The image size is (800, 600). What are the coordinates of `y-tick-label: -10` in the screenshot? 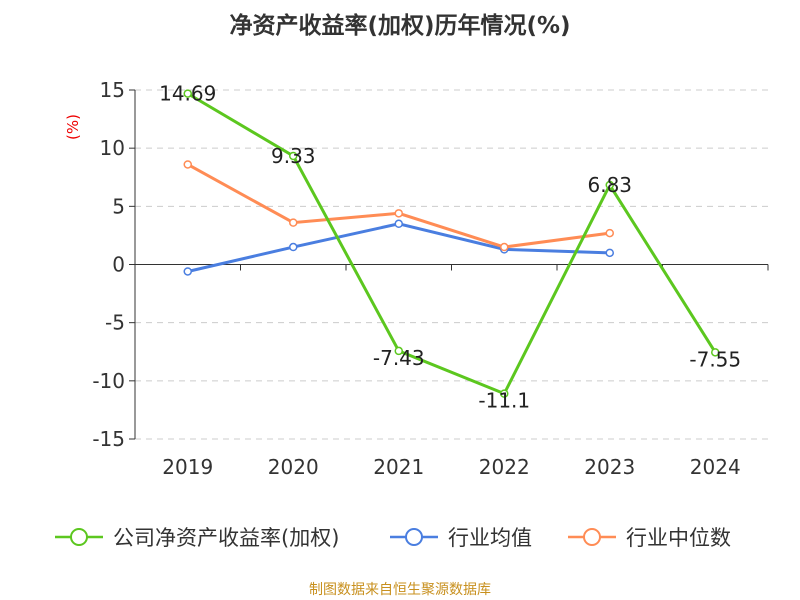 It's located at (108, 381).